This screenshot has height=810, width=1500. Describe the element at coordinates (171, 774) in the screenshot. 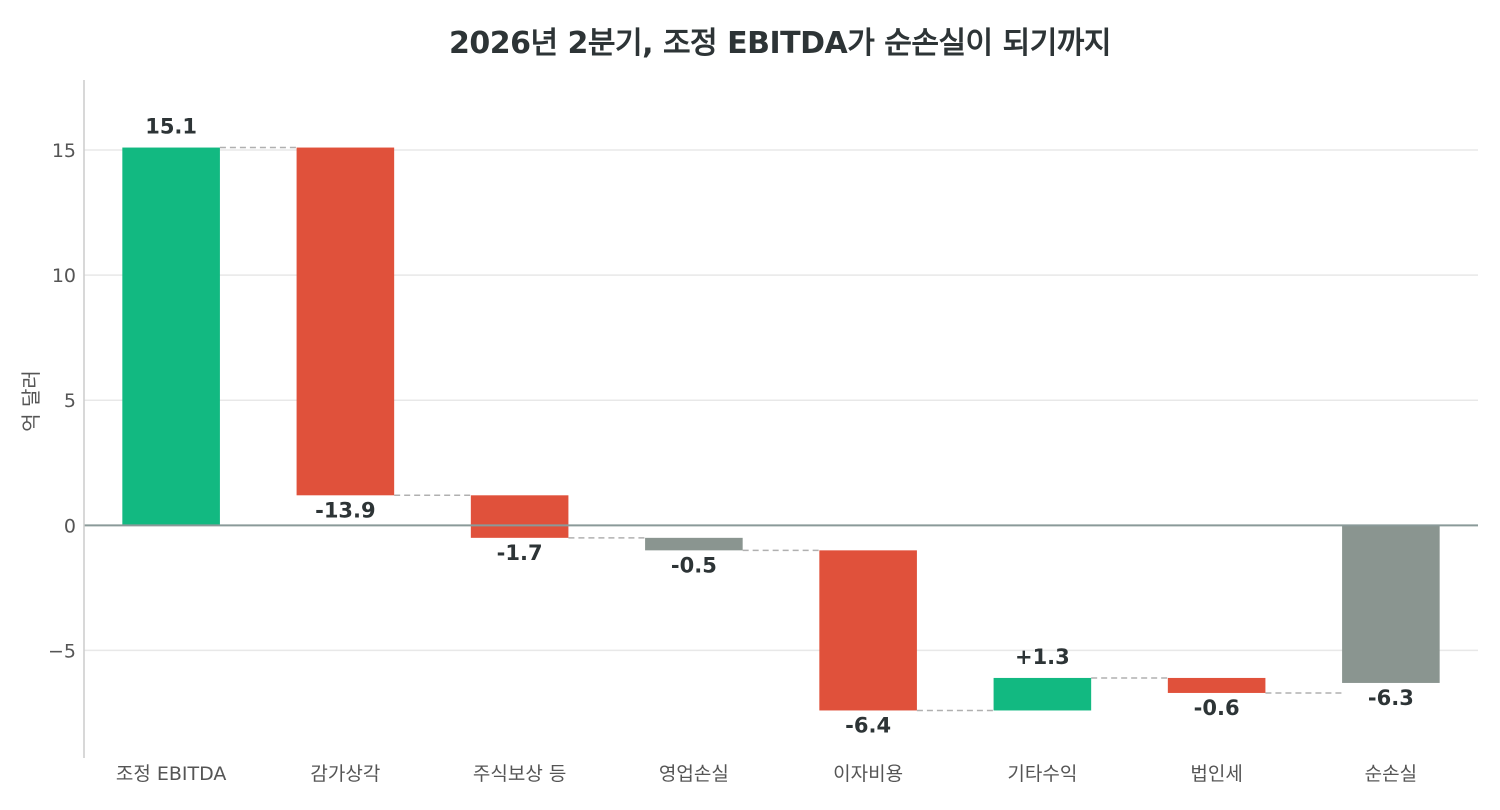

I see `x-tick-label: 조정 EBITDA` at that location.